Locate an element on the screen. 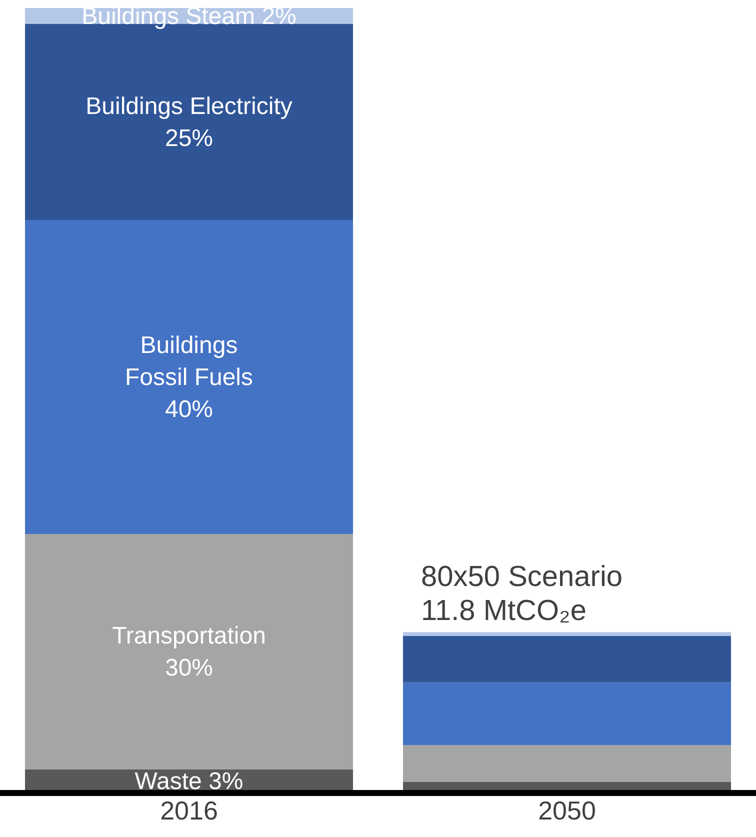 The width and height of the screenshot is (756, 837). data-label: 25% is located at coordinates (189, 138).